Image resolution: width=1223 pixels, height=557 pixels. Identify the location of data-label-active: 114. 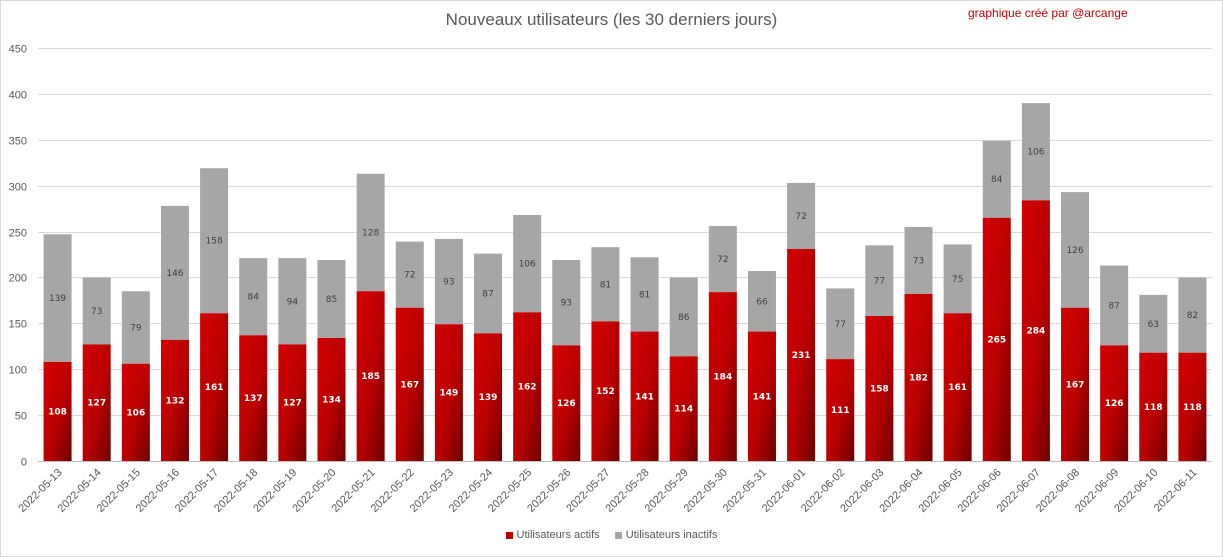
(683, 410).